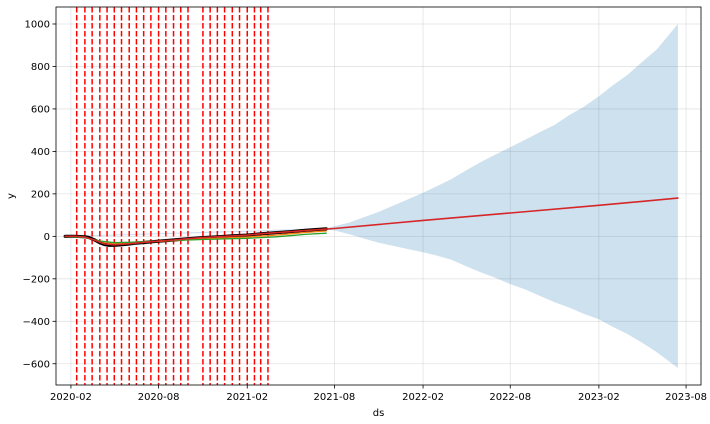 This screenshot has height=424, width=710. I want to click on y-tick-label: 400, so click(40, 152).